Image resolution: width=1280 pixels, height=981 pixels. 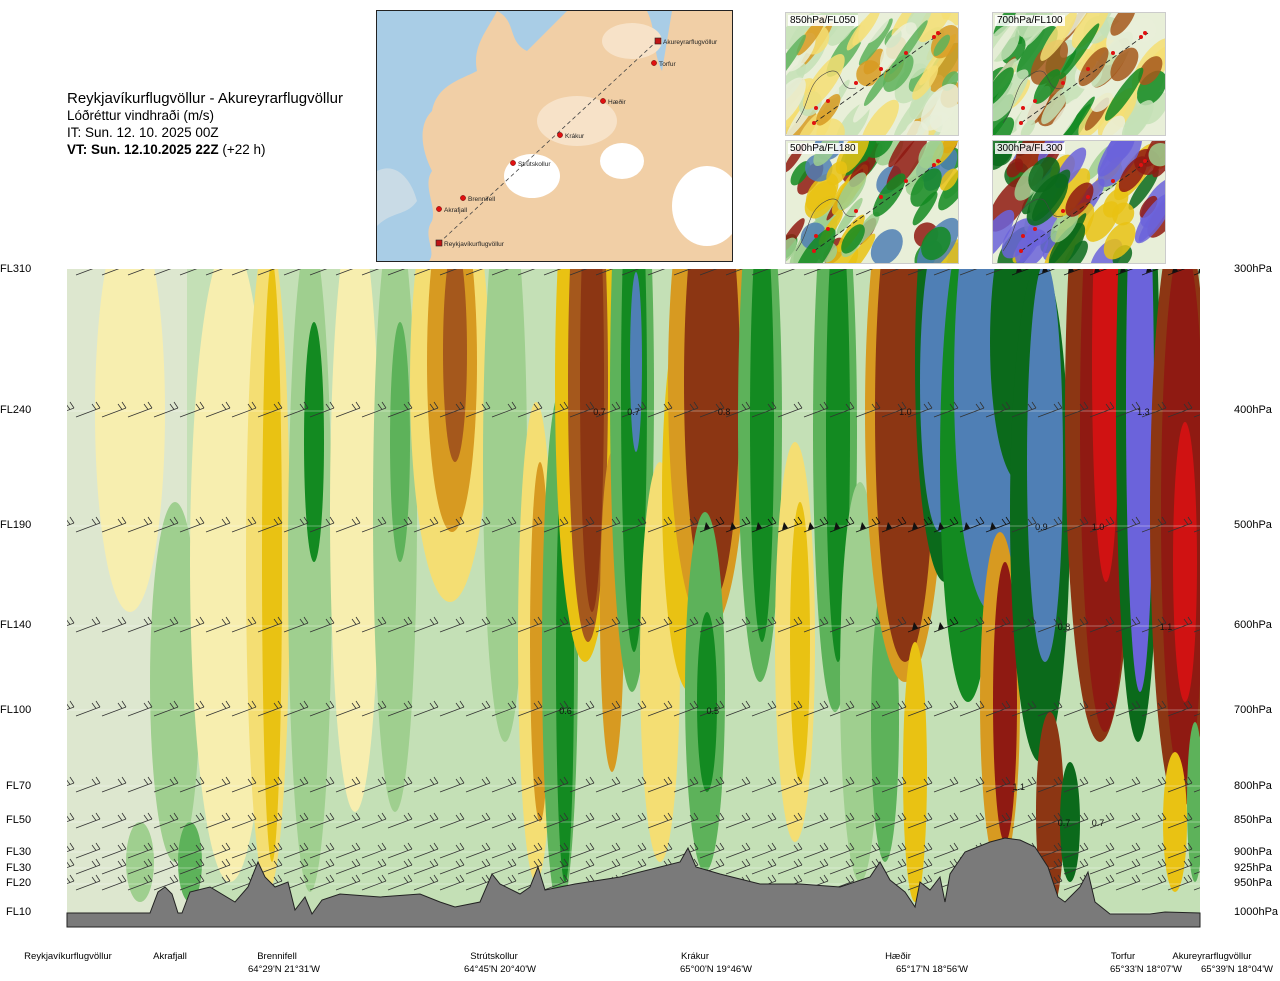 What do you see at coordinates (872, 74) in the screenshot?
I see `thumbnail-850: 850hPa/FL050` at bounding box center [872, 74].